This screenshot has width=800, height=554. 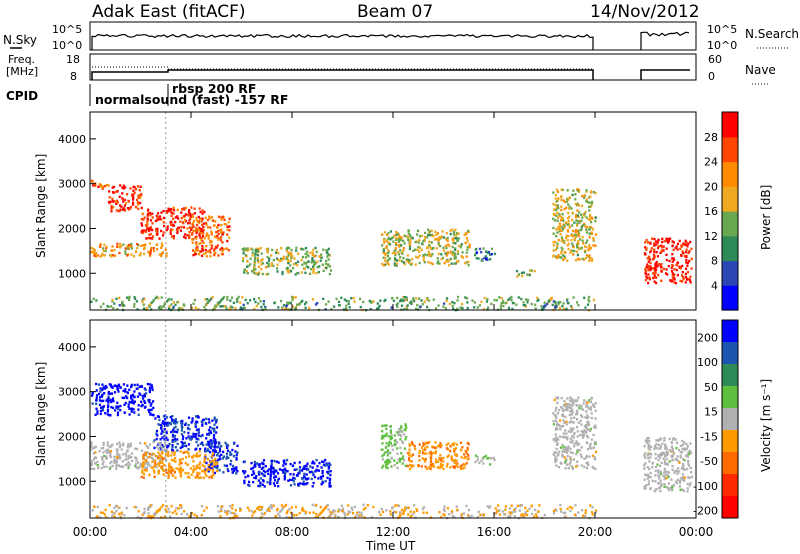 I want to click on colorbar-tick-label: 100, so click(x=707, y=362).